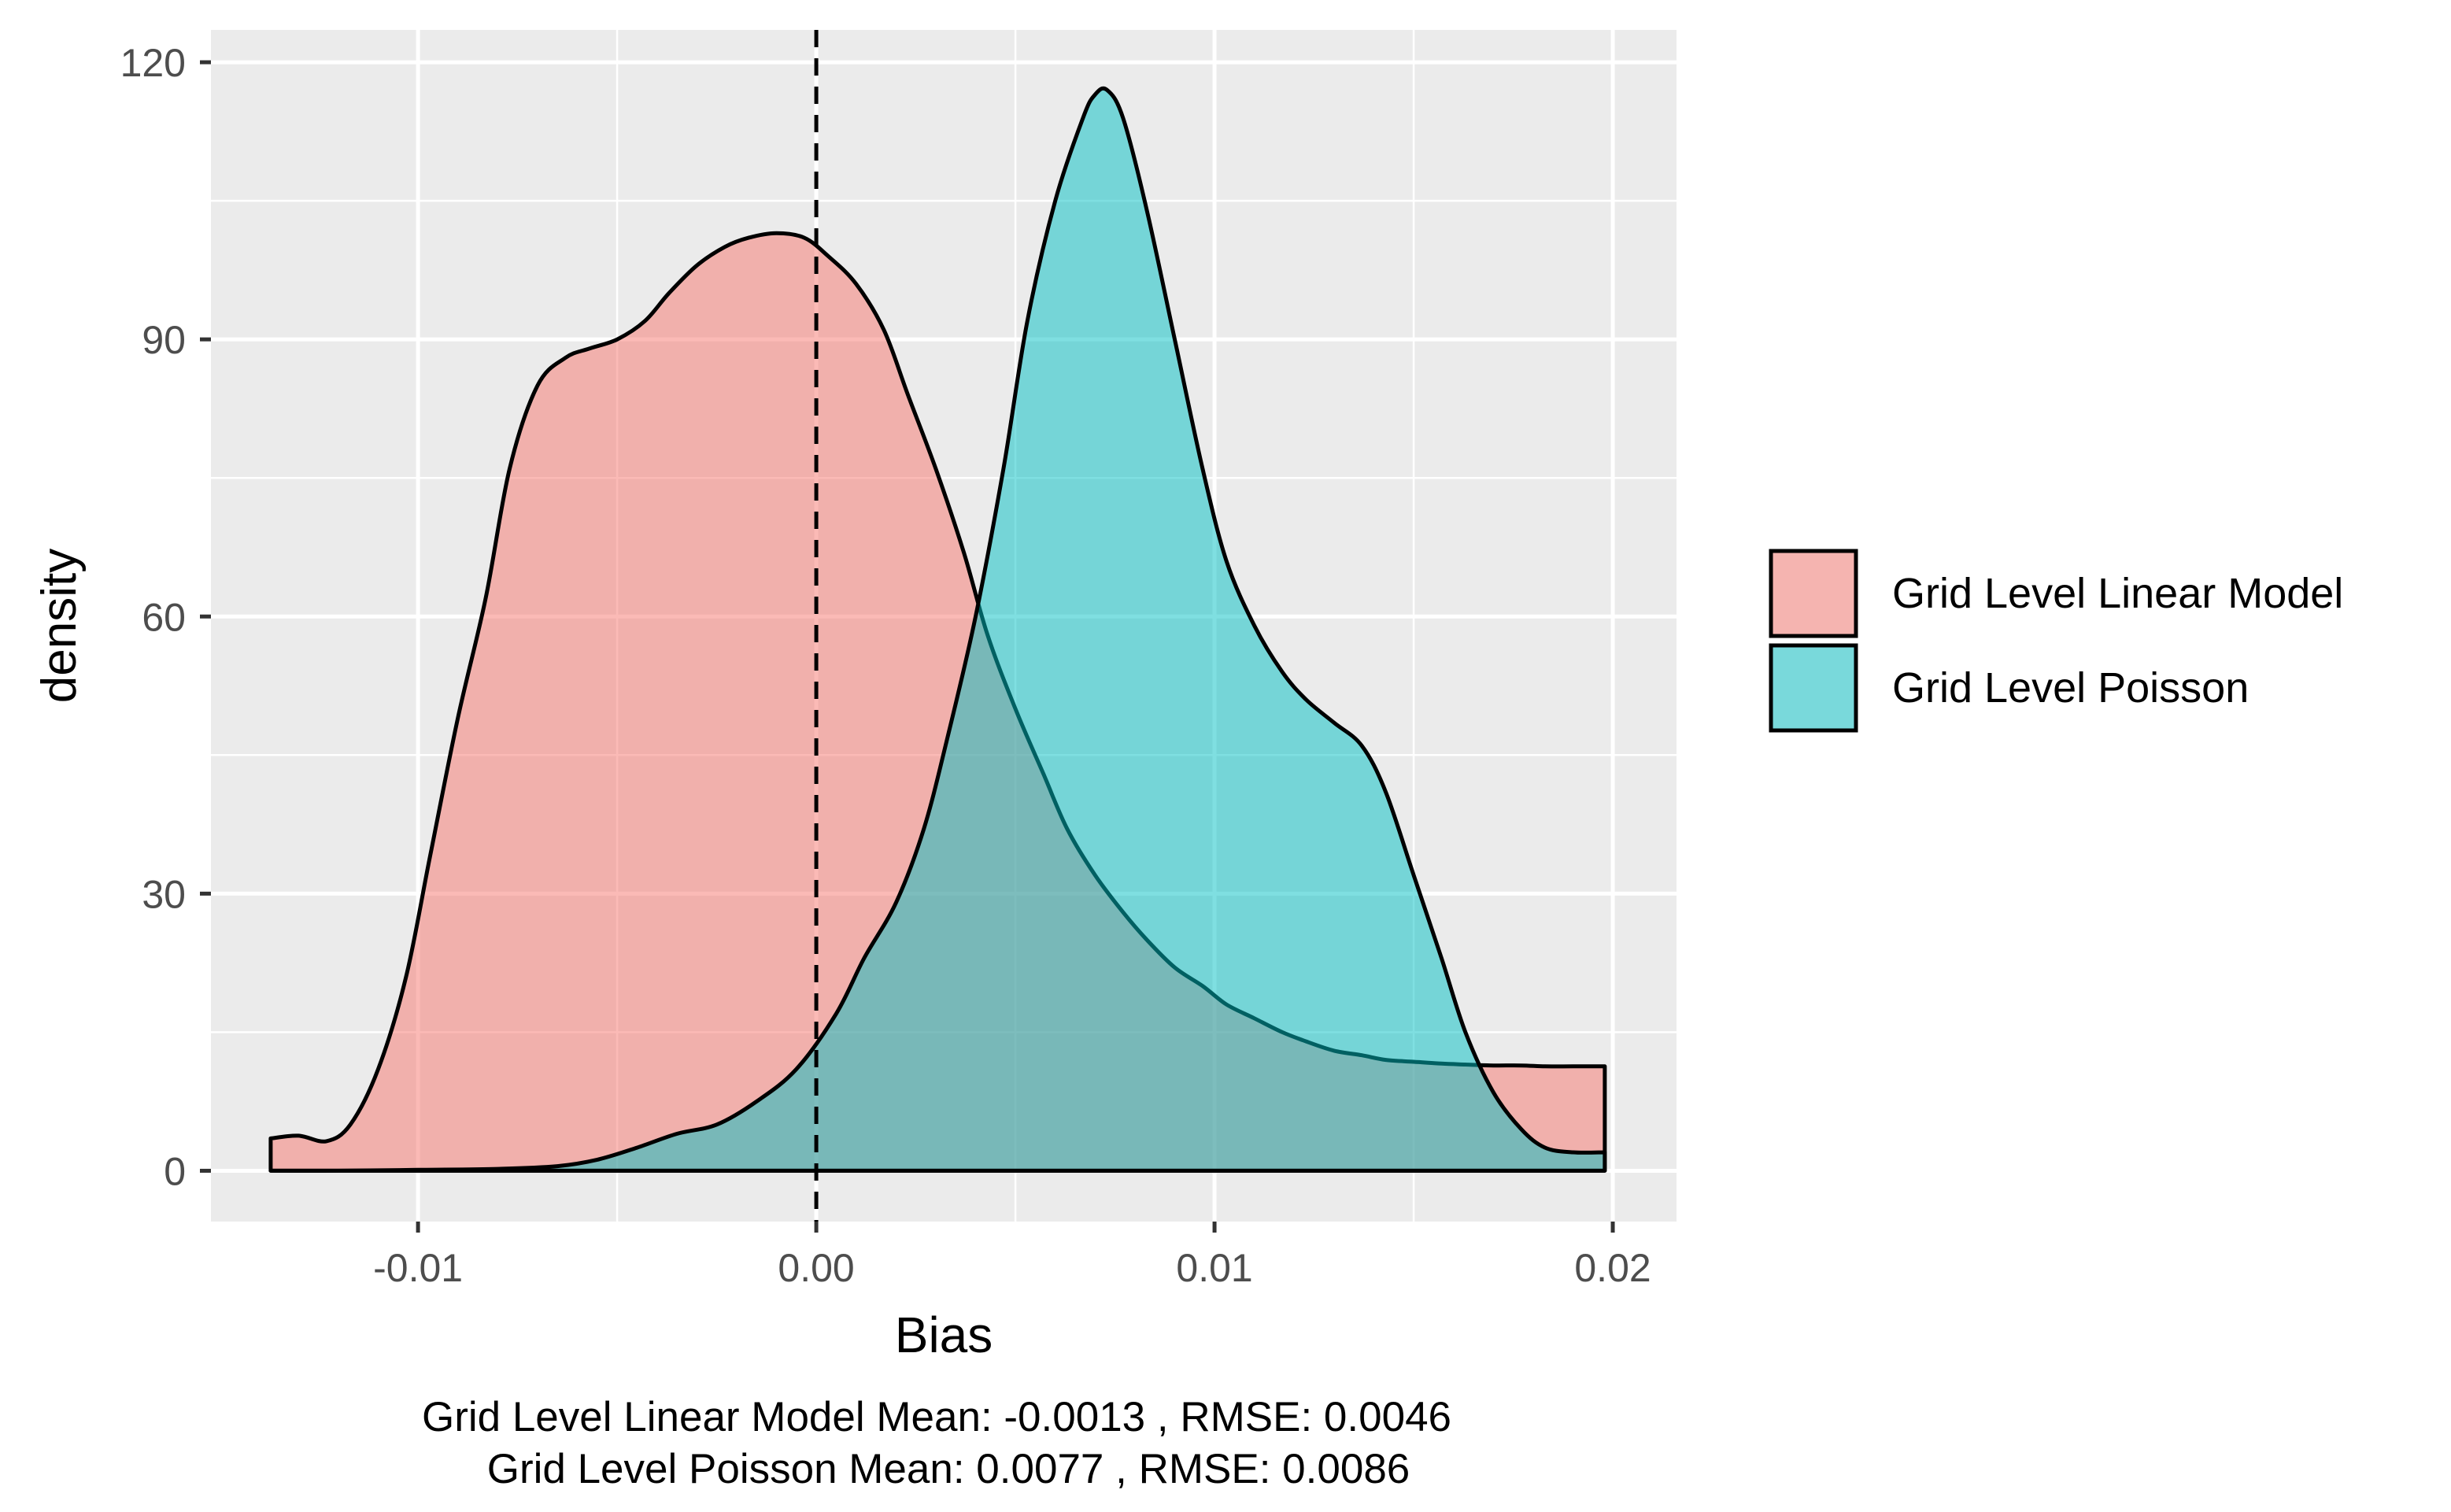 The width and height of the screenshot is (2451, 1512). What do you see at coordinates (418, 1268) in the screenshot?
I see `x-tick-label: -0.01` at bounding box center [418, 1268].